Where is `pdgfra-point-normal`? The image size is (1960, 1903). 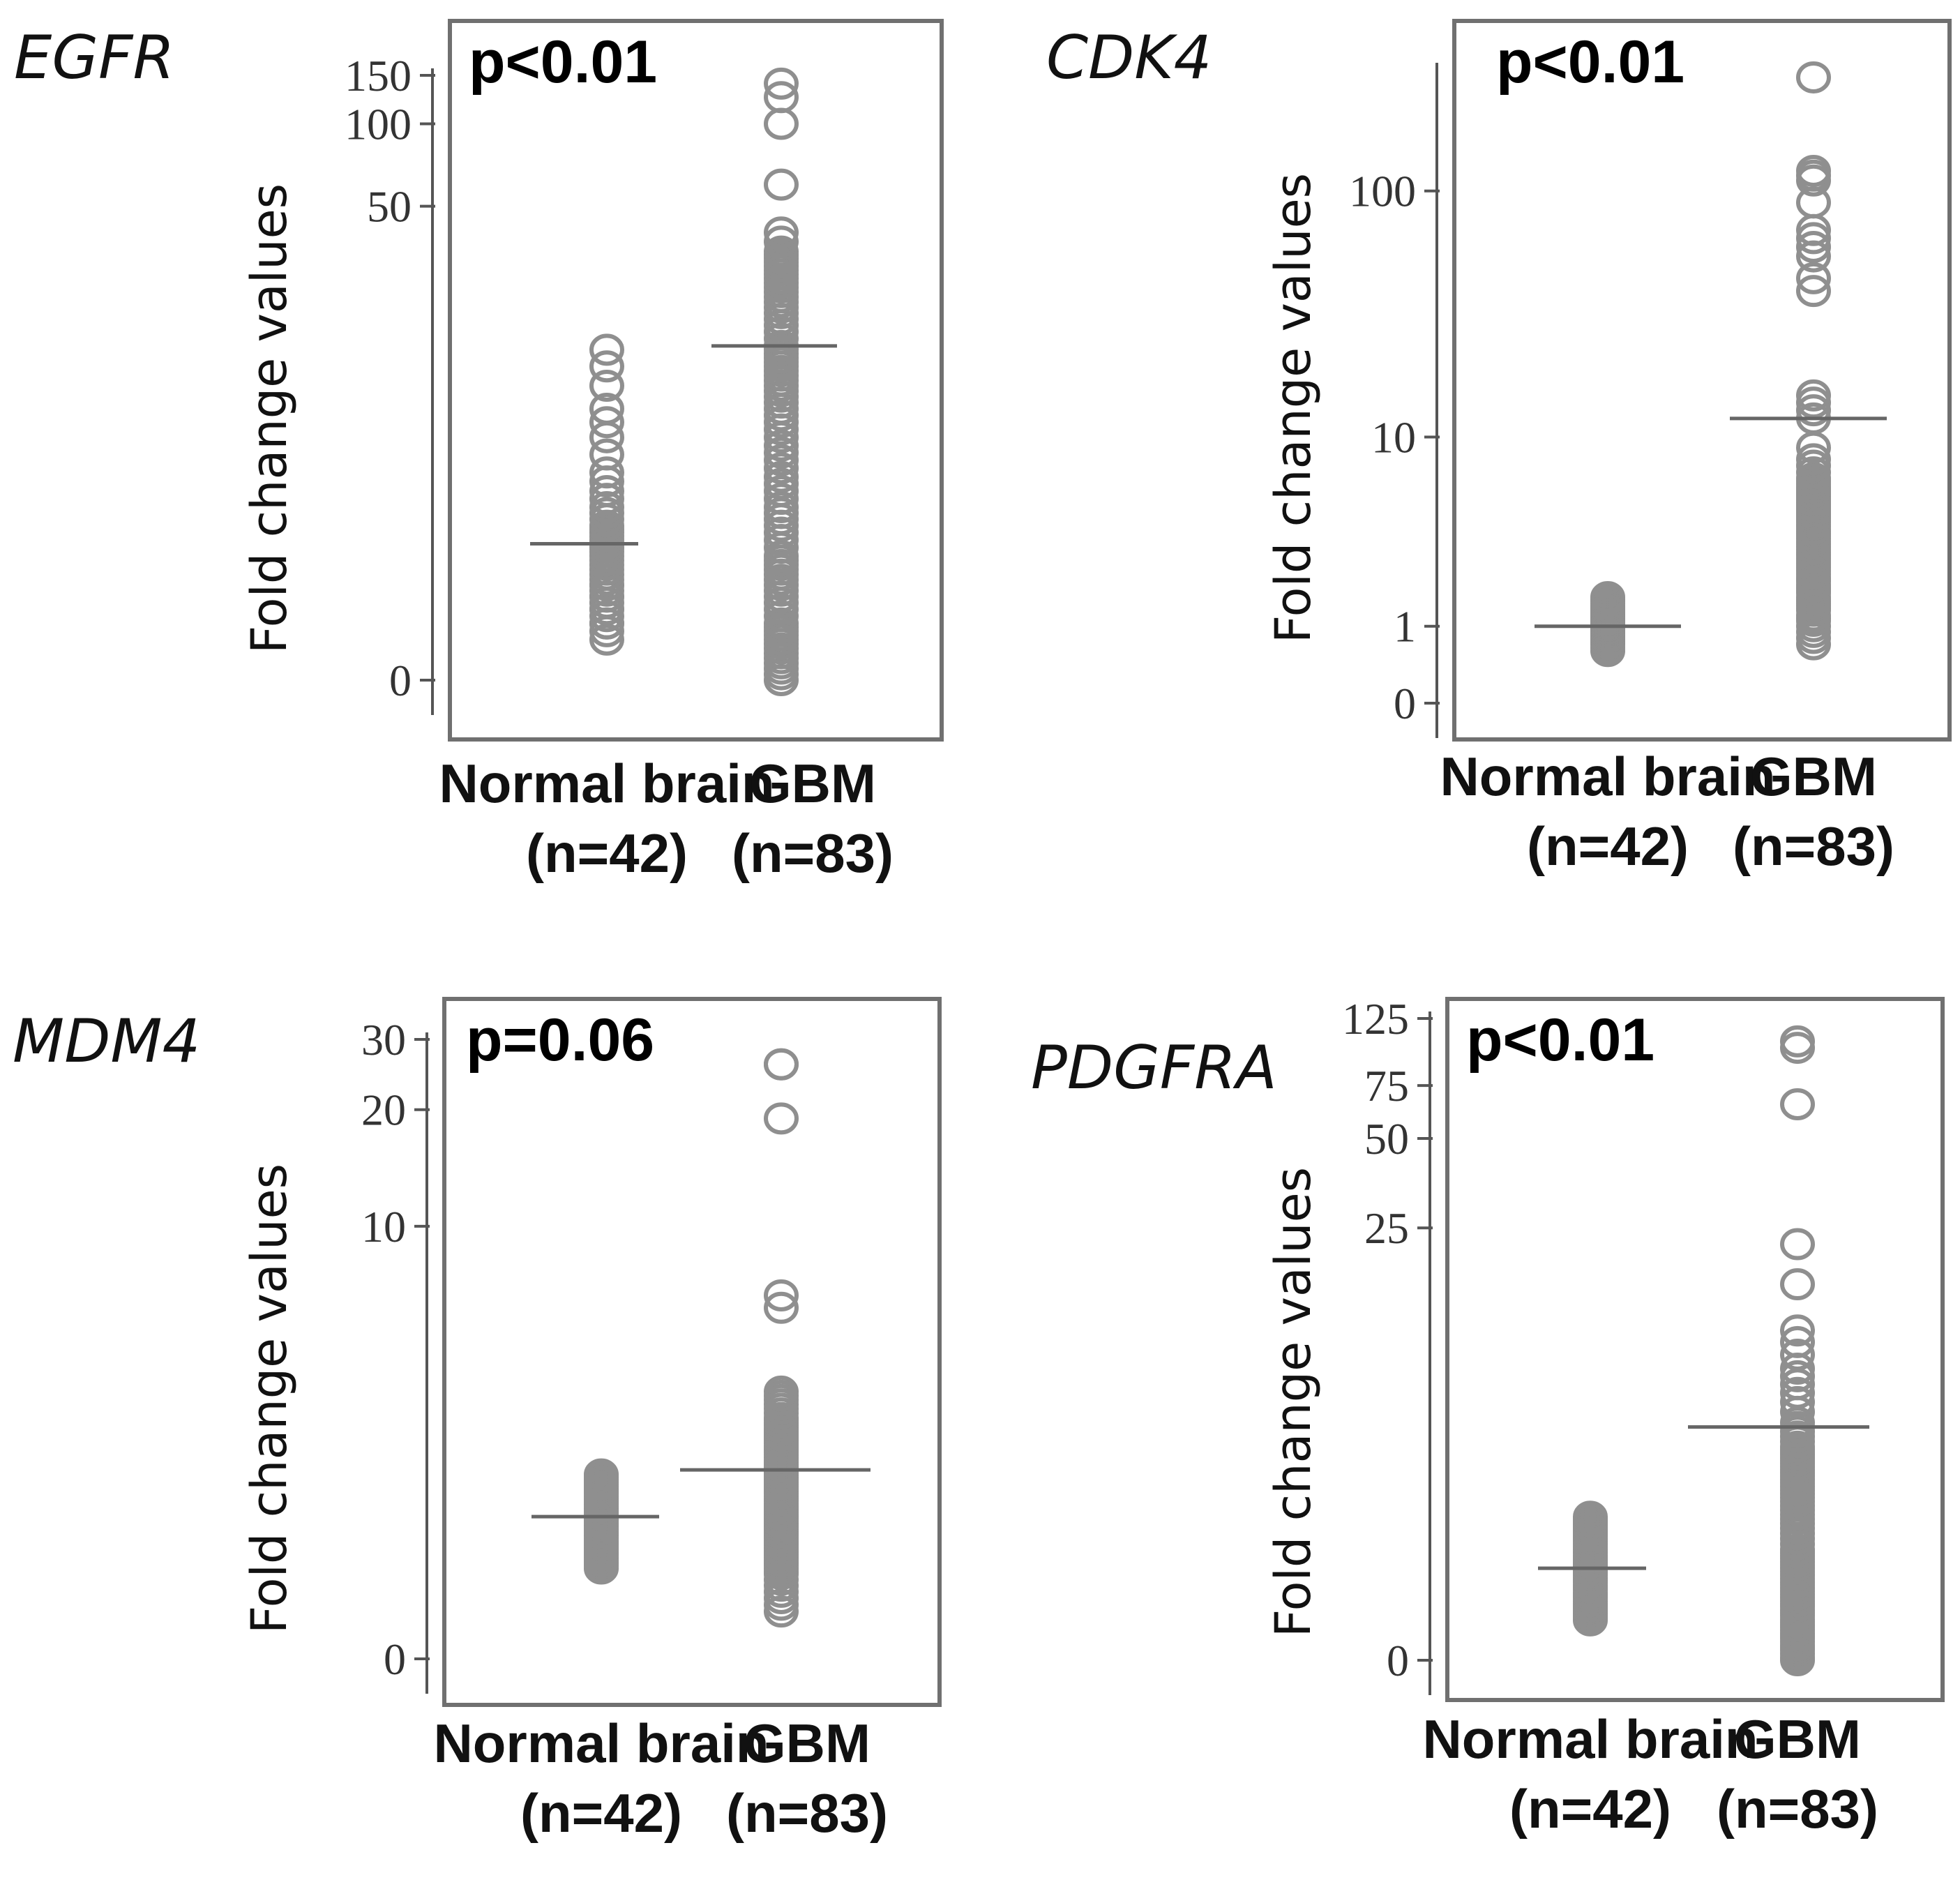 pdgfra-point-normal is located at coordinates (1590, 1517).